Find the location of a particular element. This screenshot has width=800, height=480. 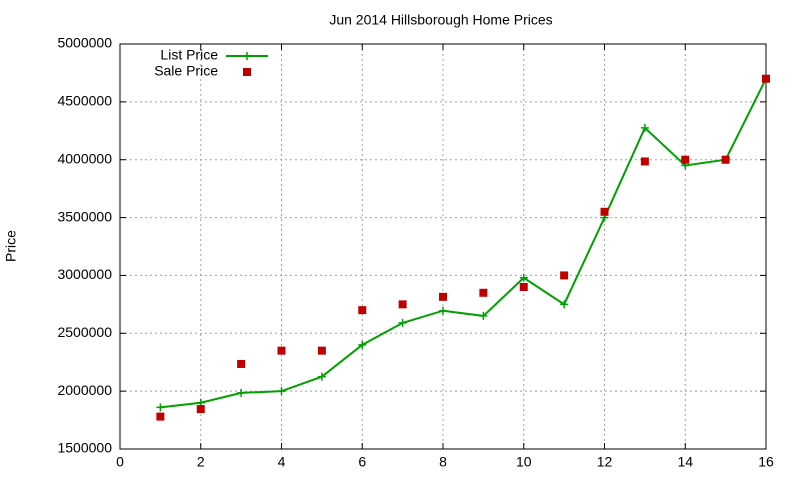

x-tick-label: 16 is located at coordinates (766, 462).